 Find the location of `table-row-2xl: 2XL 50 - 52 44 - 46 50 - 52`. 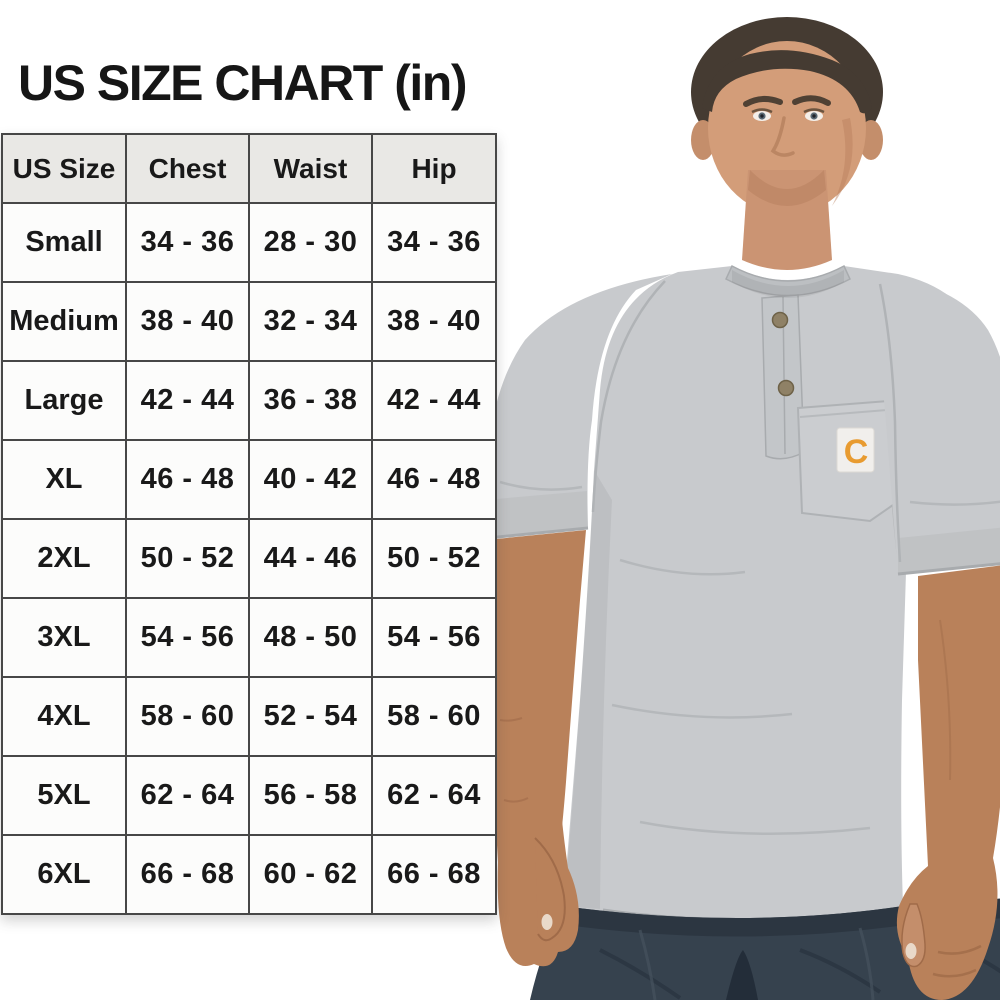

table-row-2xl: 2XL 50 - 52 44 - 46 50 - 52 is located at coordinates (249, 558).